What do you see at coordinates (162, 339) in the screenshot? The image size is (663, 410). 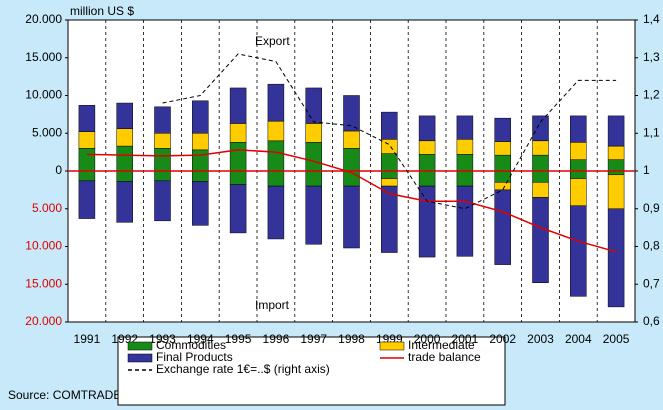 I see `x-tick-label: 1993` at bounding box center [162, 339].